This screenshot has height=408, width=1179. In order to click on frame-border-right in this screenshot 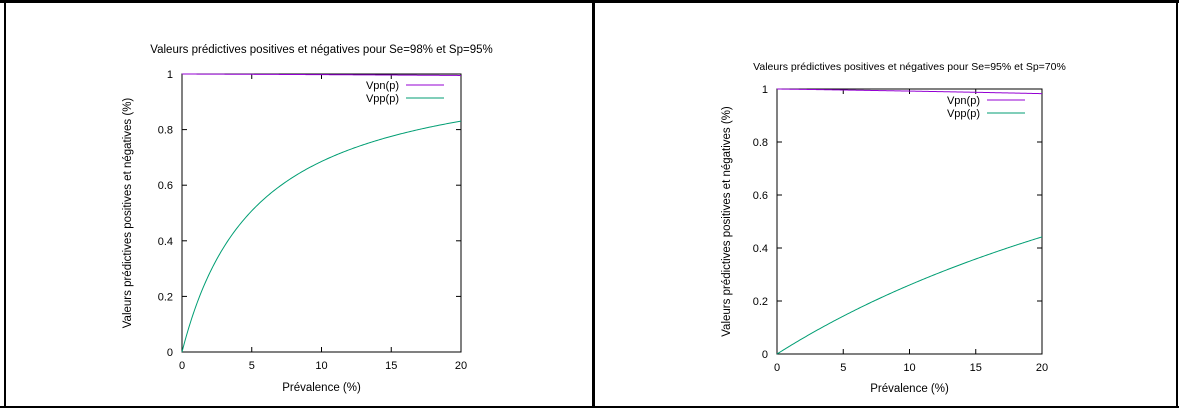, I will do `click(1177, 204)`.